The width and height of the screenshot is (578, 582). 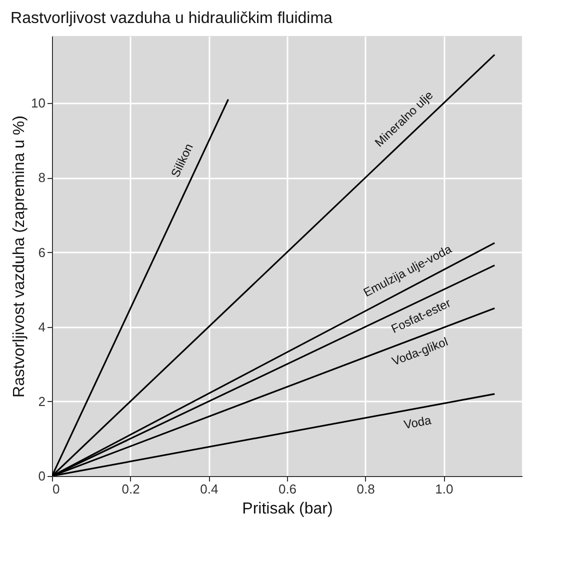 I want to click on x-axis-title: Pritisak (bar), so click(x=287, y=509).